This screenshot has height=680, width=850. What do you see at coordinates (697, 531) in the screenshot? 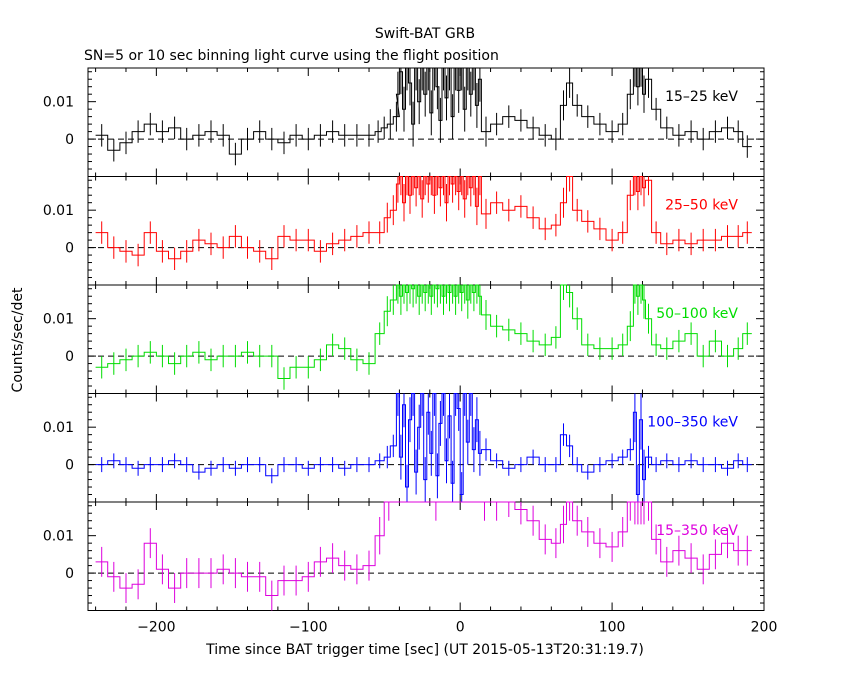
I see `band-label: 15–350 keV` at bounding box center [697, 531].